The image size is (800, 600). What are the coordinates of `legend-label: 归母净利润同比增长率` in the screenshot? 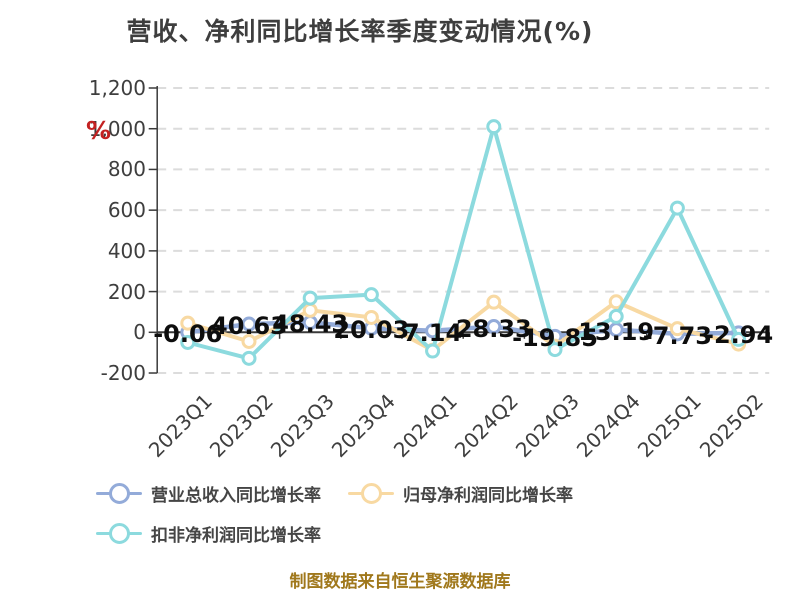 It's located at (488, 495).